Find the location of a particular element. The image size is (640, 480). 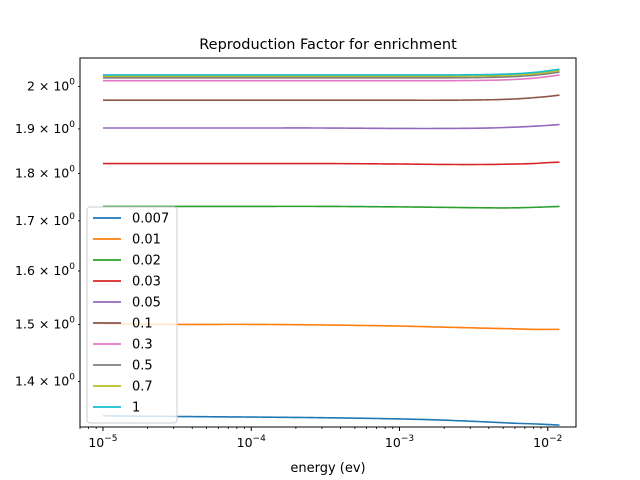

x-axis: 10⁻⁵ 10⁻⁴ 10⁻³ 10⁻² is located at coordinates (320, 438).